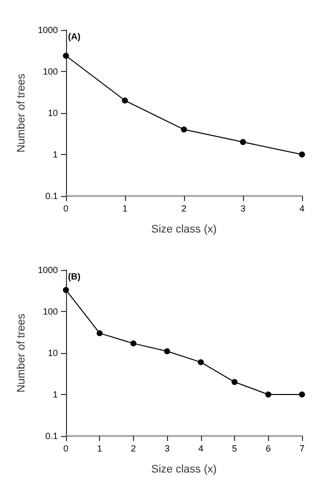 This screenshot has width=324, height=497. I want to click on x-tick-label: 7, so click(302, 449).